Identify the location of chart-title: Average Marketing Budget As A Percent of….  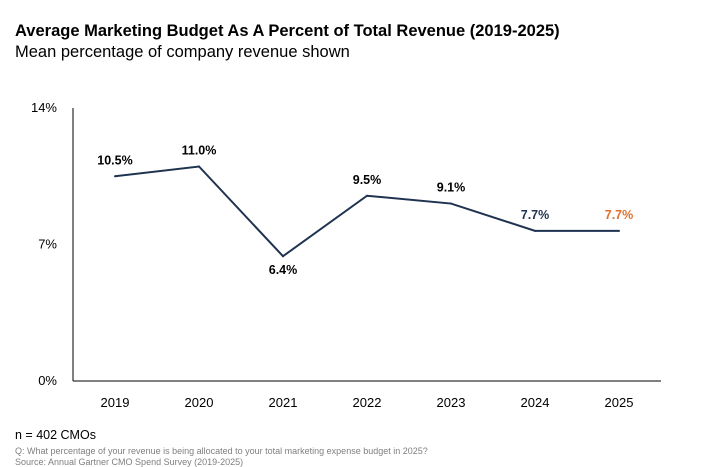
(287, 31).